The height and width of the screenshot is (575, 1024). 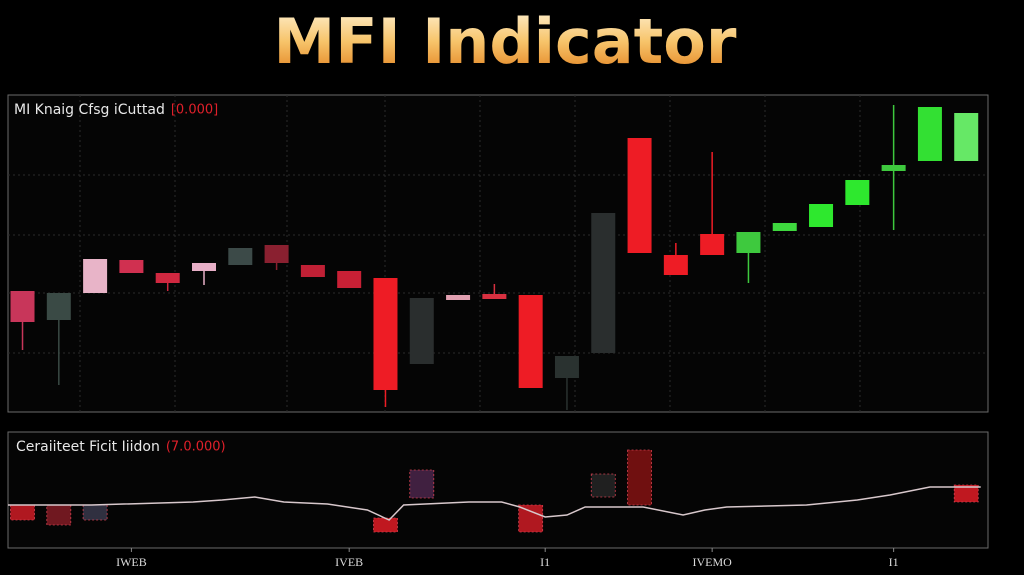 What do you see at coordinates (505, 41) in the screenshot?
I see `chart-title: MFI Indicator` at bounding box center [505, 41].